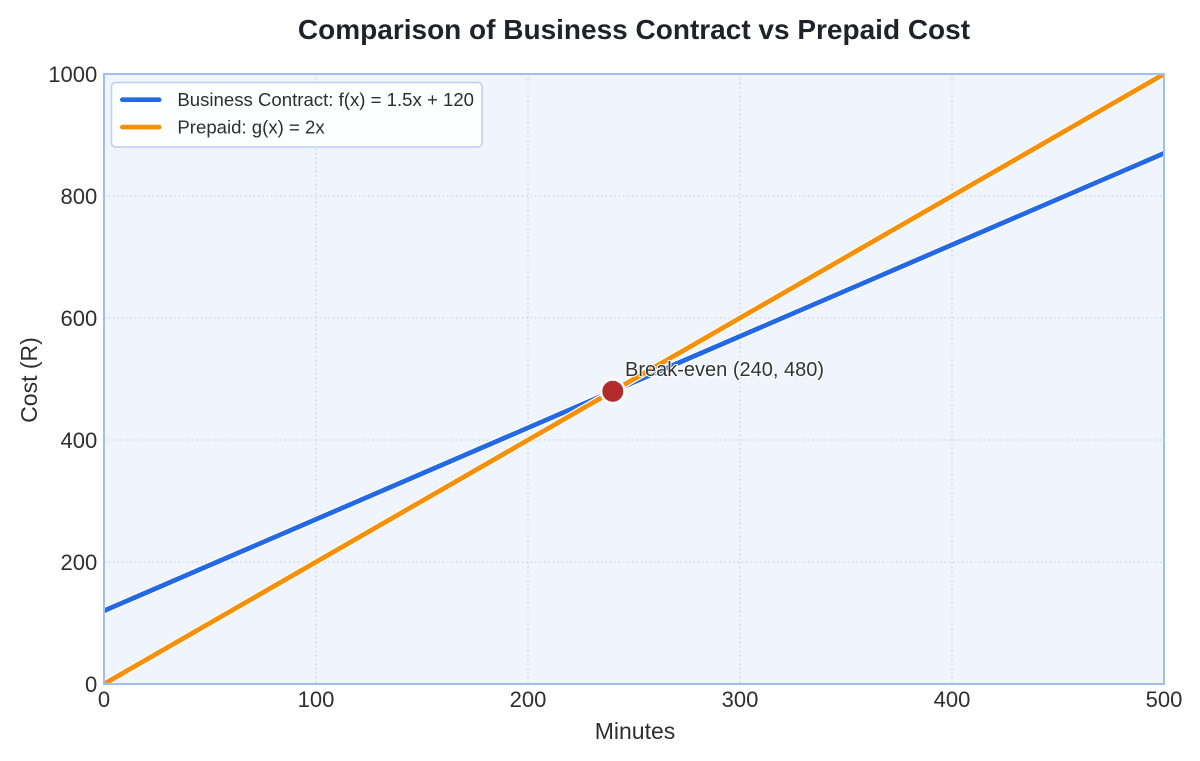 Image resolution: width=1200 pixels, height=761 pixels. What do you see at coordinates (740, 699) in the screenshot?
I see `svg-text: 300` at bounding box center [740, 699].